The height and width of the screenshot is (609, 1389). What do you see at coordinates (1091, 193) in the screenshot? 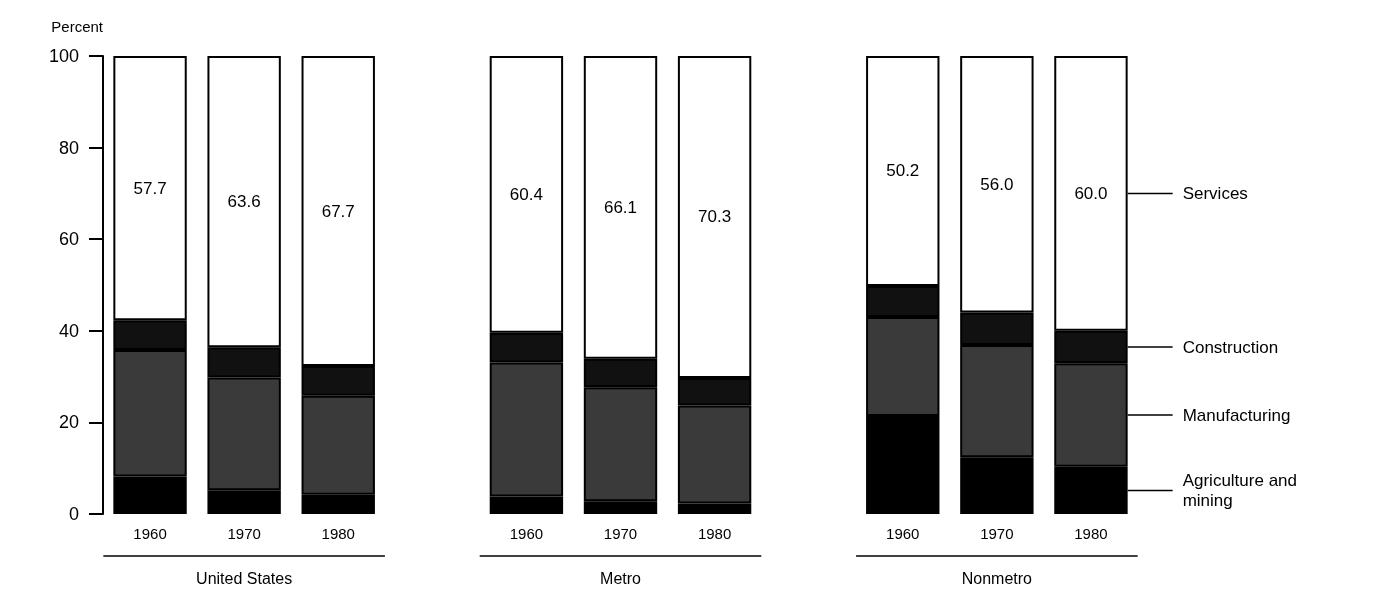
I see `data-label: 60.0` at bounding box center [1091, 193].